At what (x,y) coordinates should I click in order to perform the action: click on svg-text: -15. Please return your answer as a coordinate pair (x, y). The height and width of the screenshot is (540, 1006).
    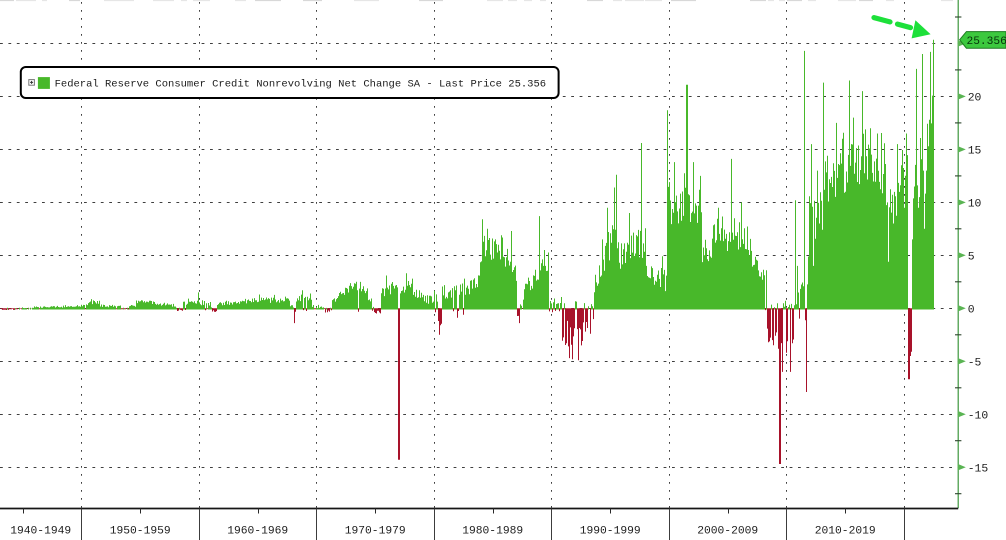
    Looking at the image, I should click on (978, 469).